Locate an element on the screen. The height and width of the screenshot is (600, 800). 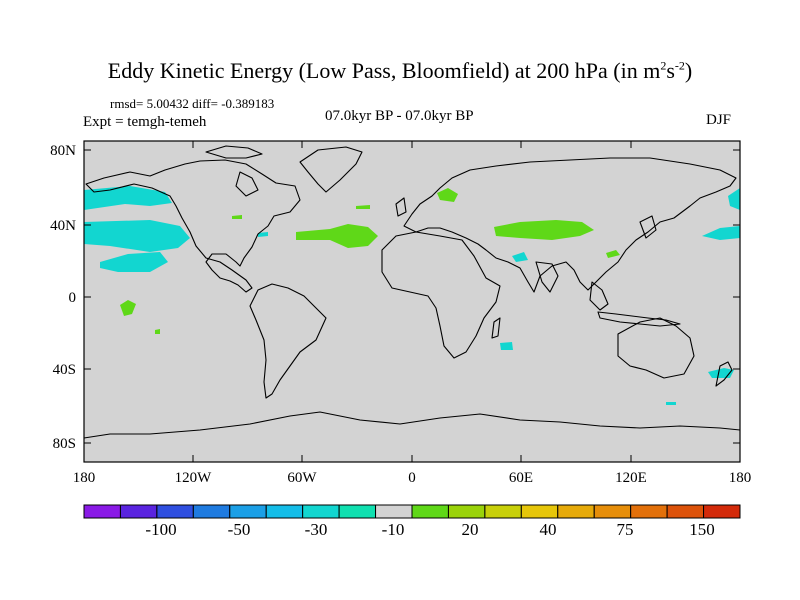
coast-antarctica is located at coordinates (412, 425).